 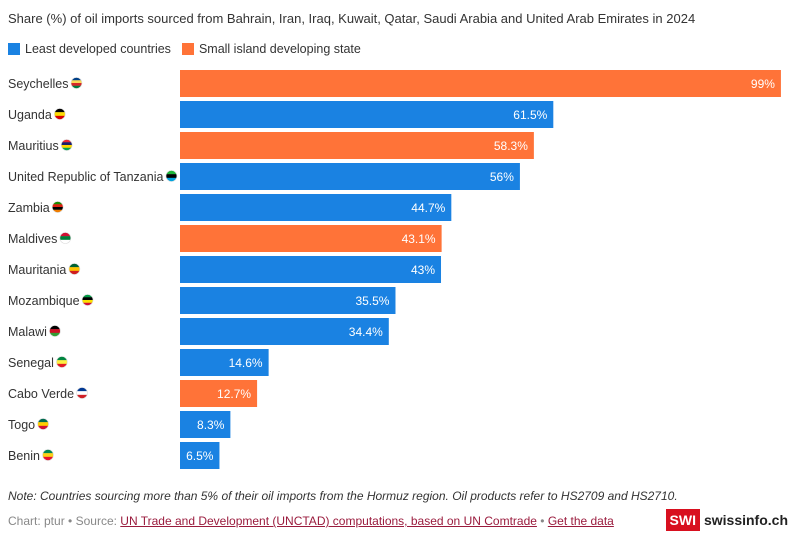 What do you see at coordinates (246, 363) in the screenshot?
I see `bar-value-label: 14.6%` at bounding box center [246, 363].